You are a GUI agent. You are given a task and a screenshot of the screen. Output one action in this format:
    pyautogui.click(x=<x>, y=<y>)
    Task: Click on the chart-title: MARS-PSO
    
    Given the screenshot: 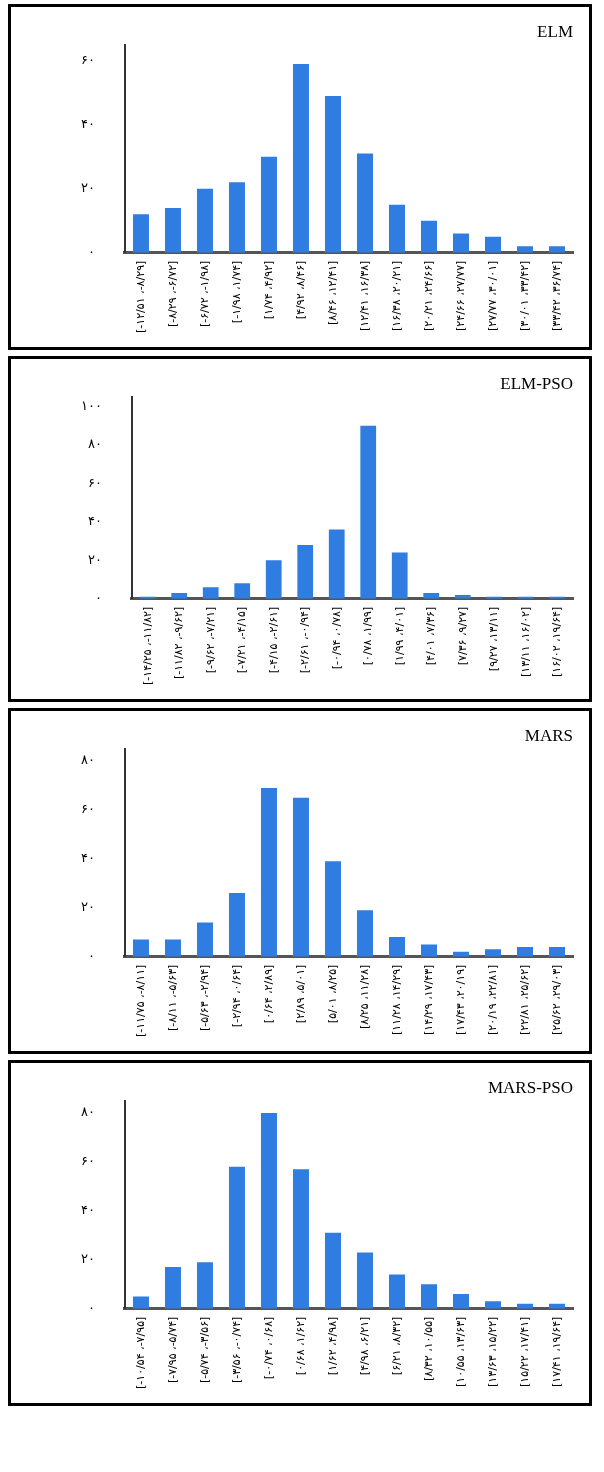 What is the action you would take?
    pyautogui.click(x=530, y=1088)
    